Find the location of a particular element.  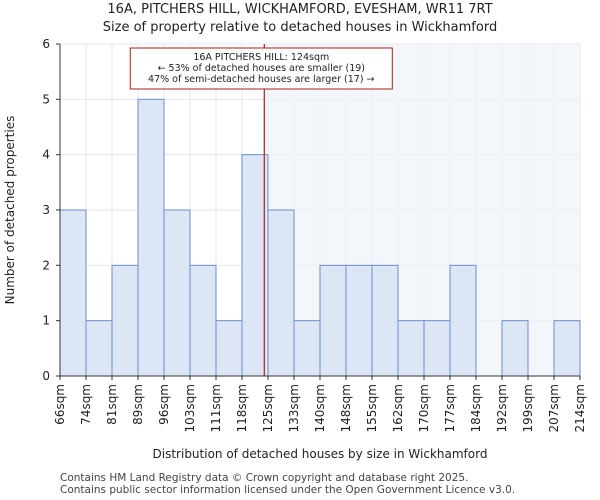

x-tick-label: 192sqm is located at coordinates (502, 408).